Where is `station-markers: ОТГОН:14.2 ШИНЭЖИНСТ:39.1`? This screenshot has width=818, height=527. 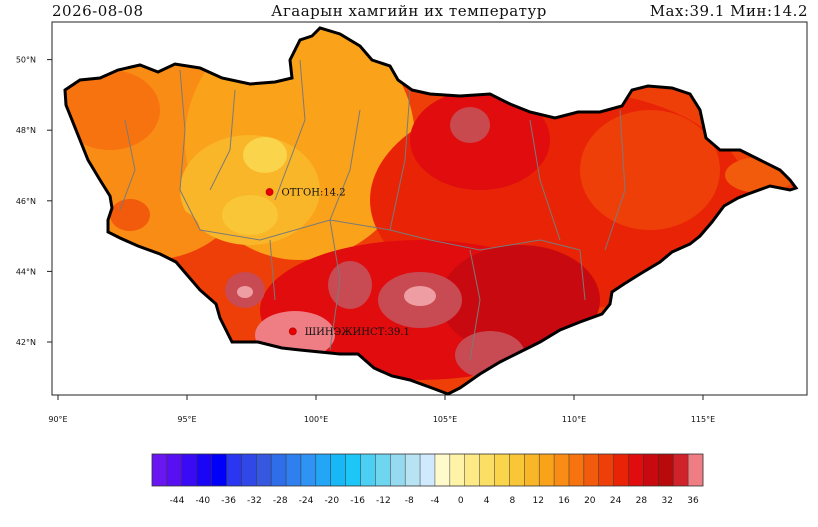
station-markers: ОТГОН:14.2 ШИНЭЖИНСТ:39.1 is located at coordinates (337, 262).